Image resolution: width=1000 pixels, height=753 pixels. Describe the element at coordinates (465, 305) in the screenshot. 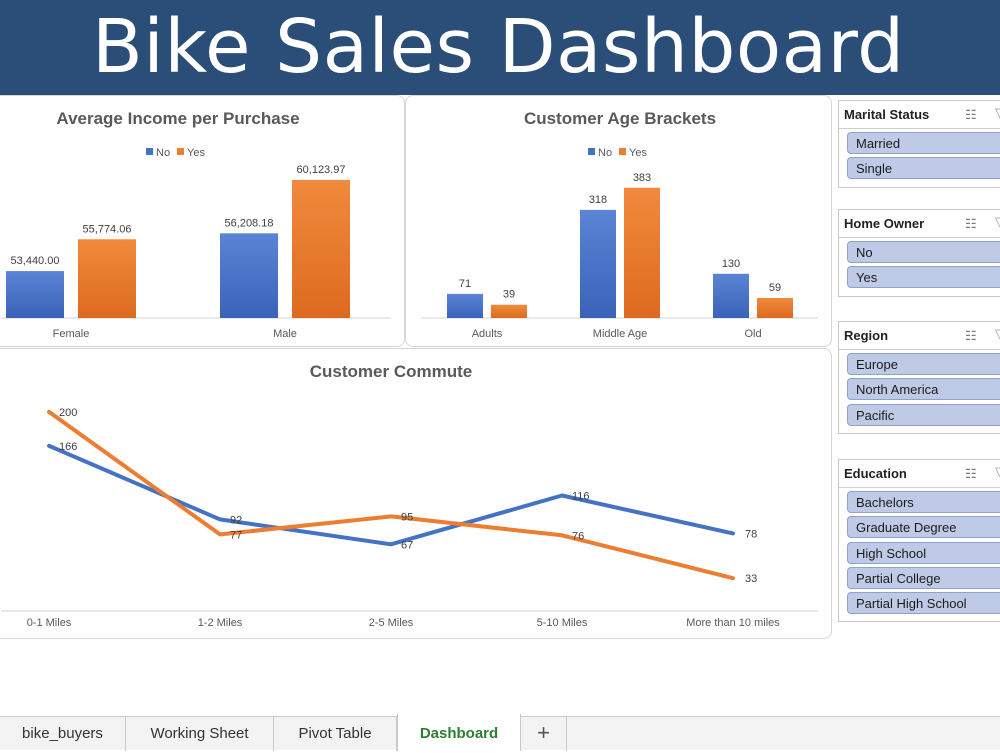

I see `bar-no-adults` at that location.